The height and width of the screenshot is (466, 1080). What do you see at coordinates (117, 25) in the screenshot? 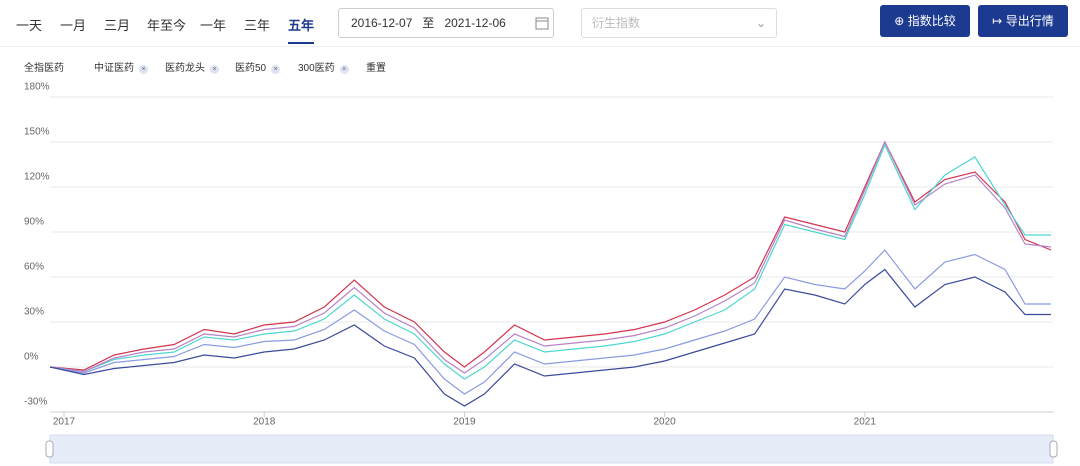
I see `tab: 三月` at bounding box center [117, 25].